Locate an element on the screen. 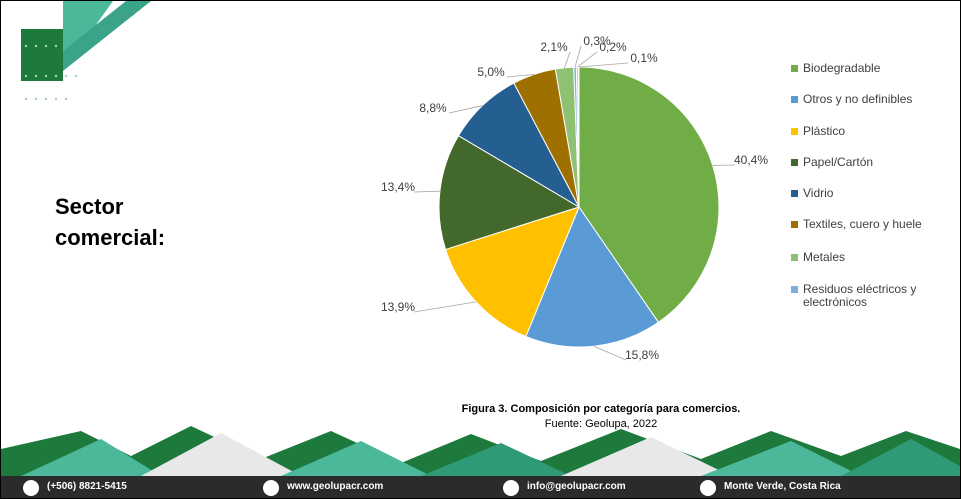  legend-label: Metales is located at coordinates (824, 257).